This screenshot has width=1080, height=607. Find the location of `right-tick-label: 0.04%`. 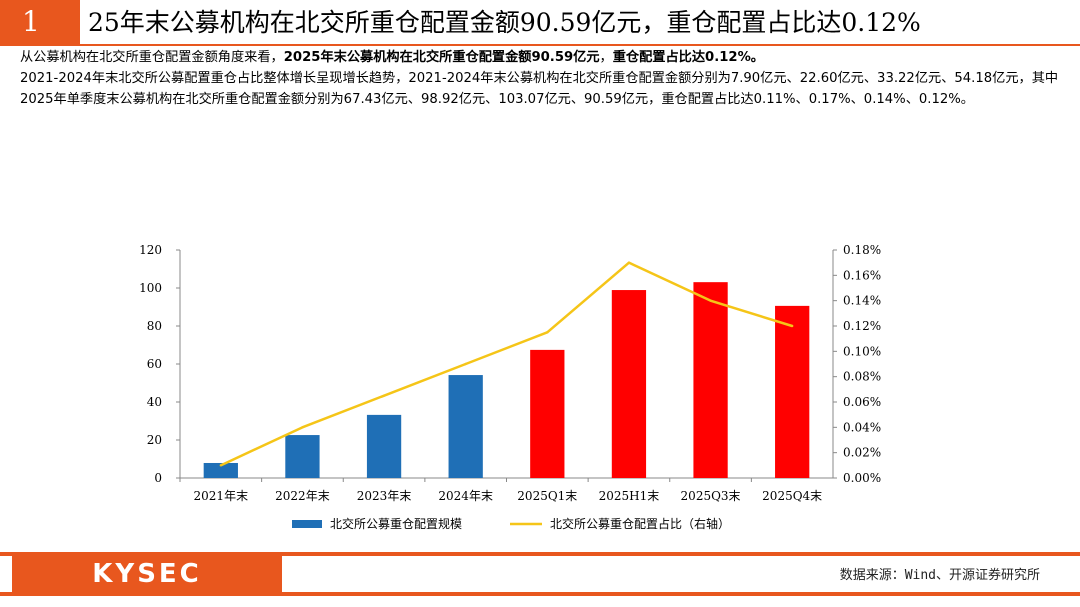

right-tick-label: 0.04% is located at coordinates (862, 427).